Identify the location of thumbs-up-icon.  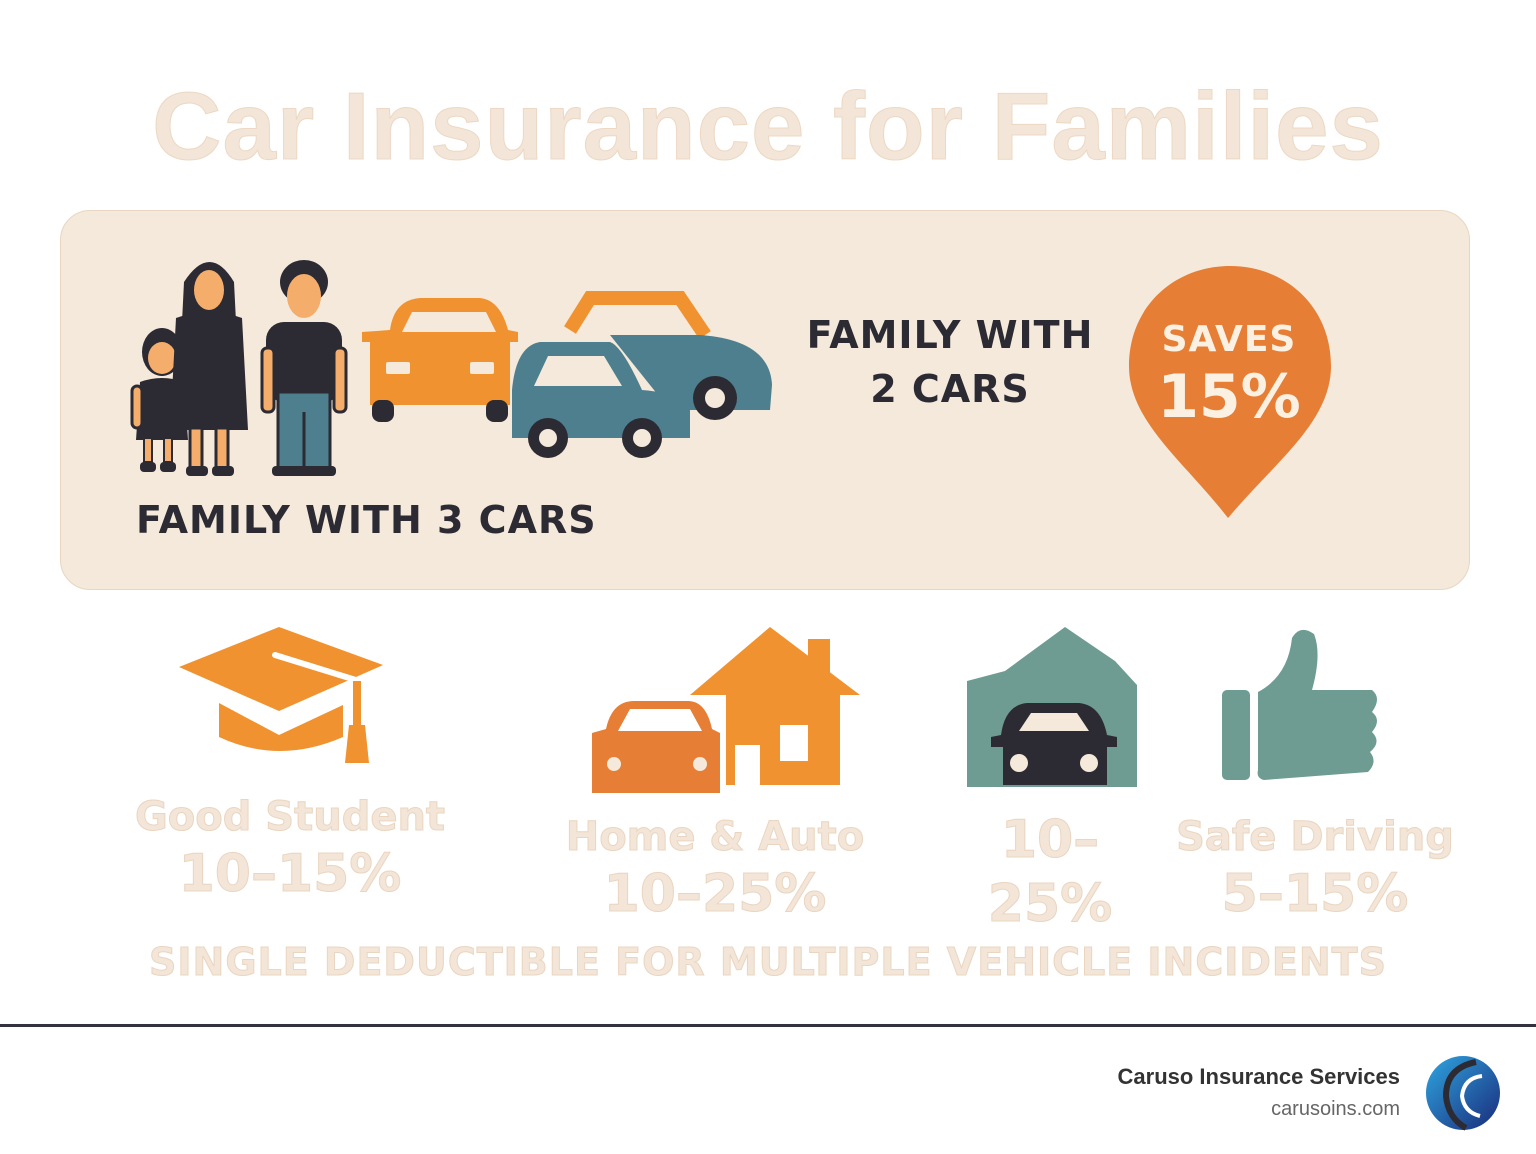
(1299, 704).